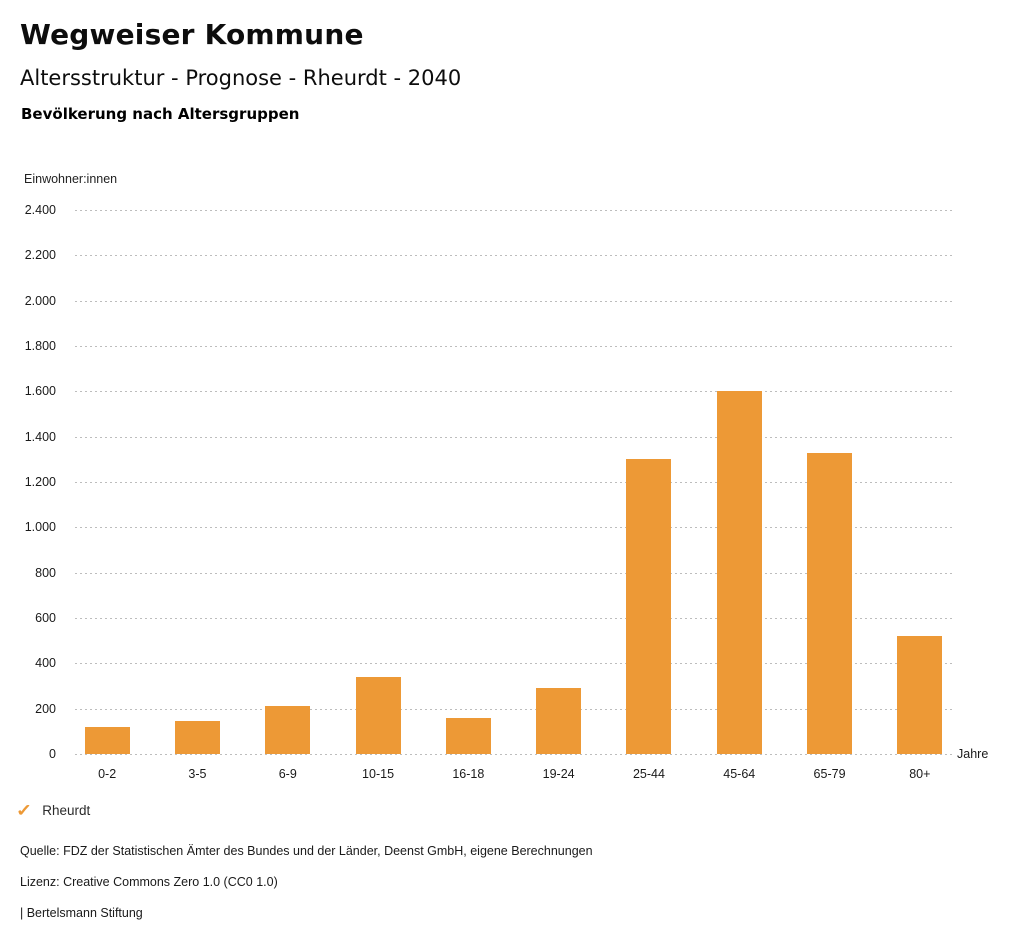  I want to click on x-axis-tick: 45-64, so click(739, 774).